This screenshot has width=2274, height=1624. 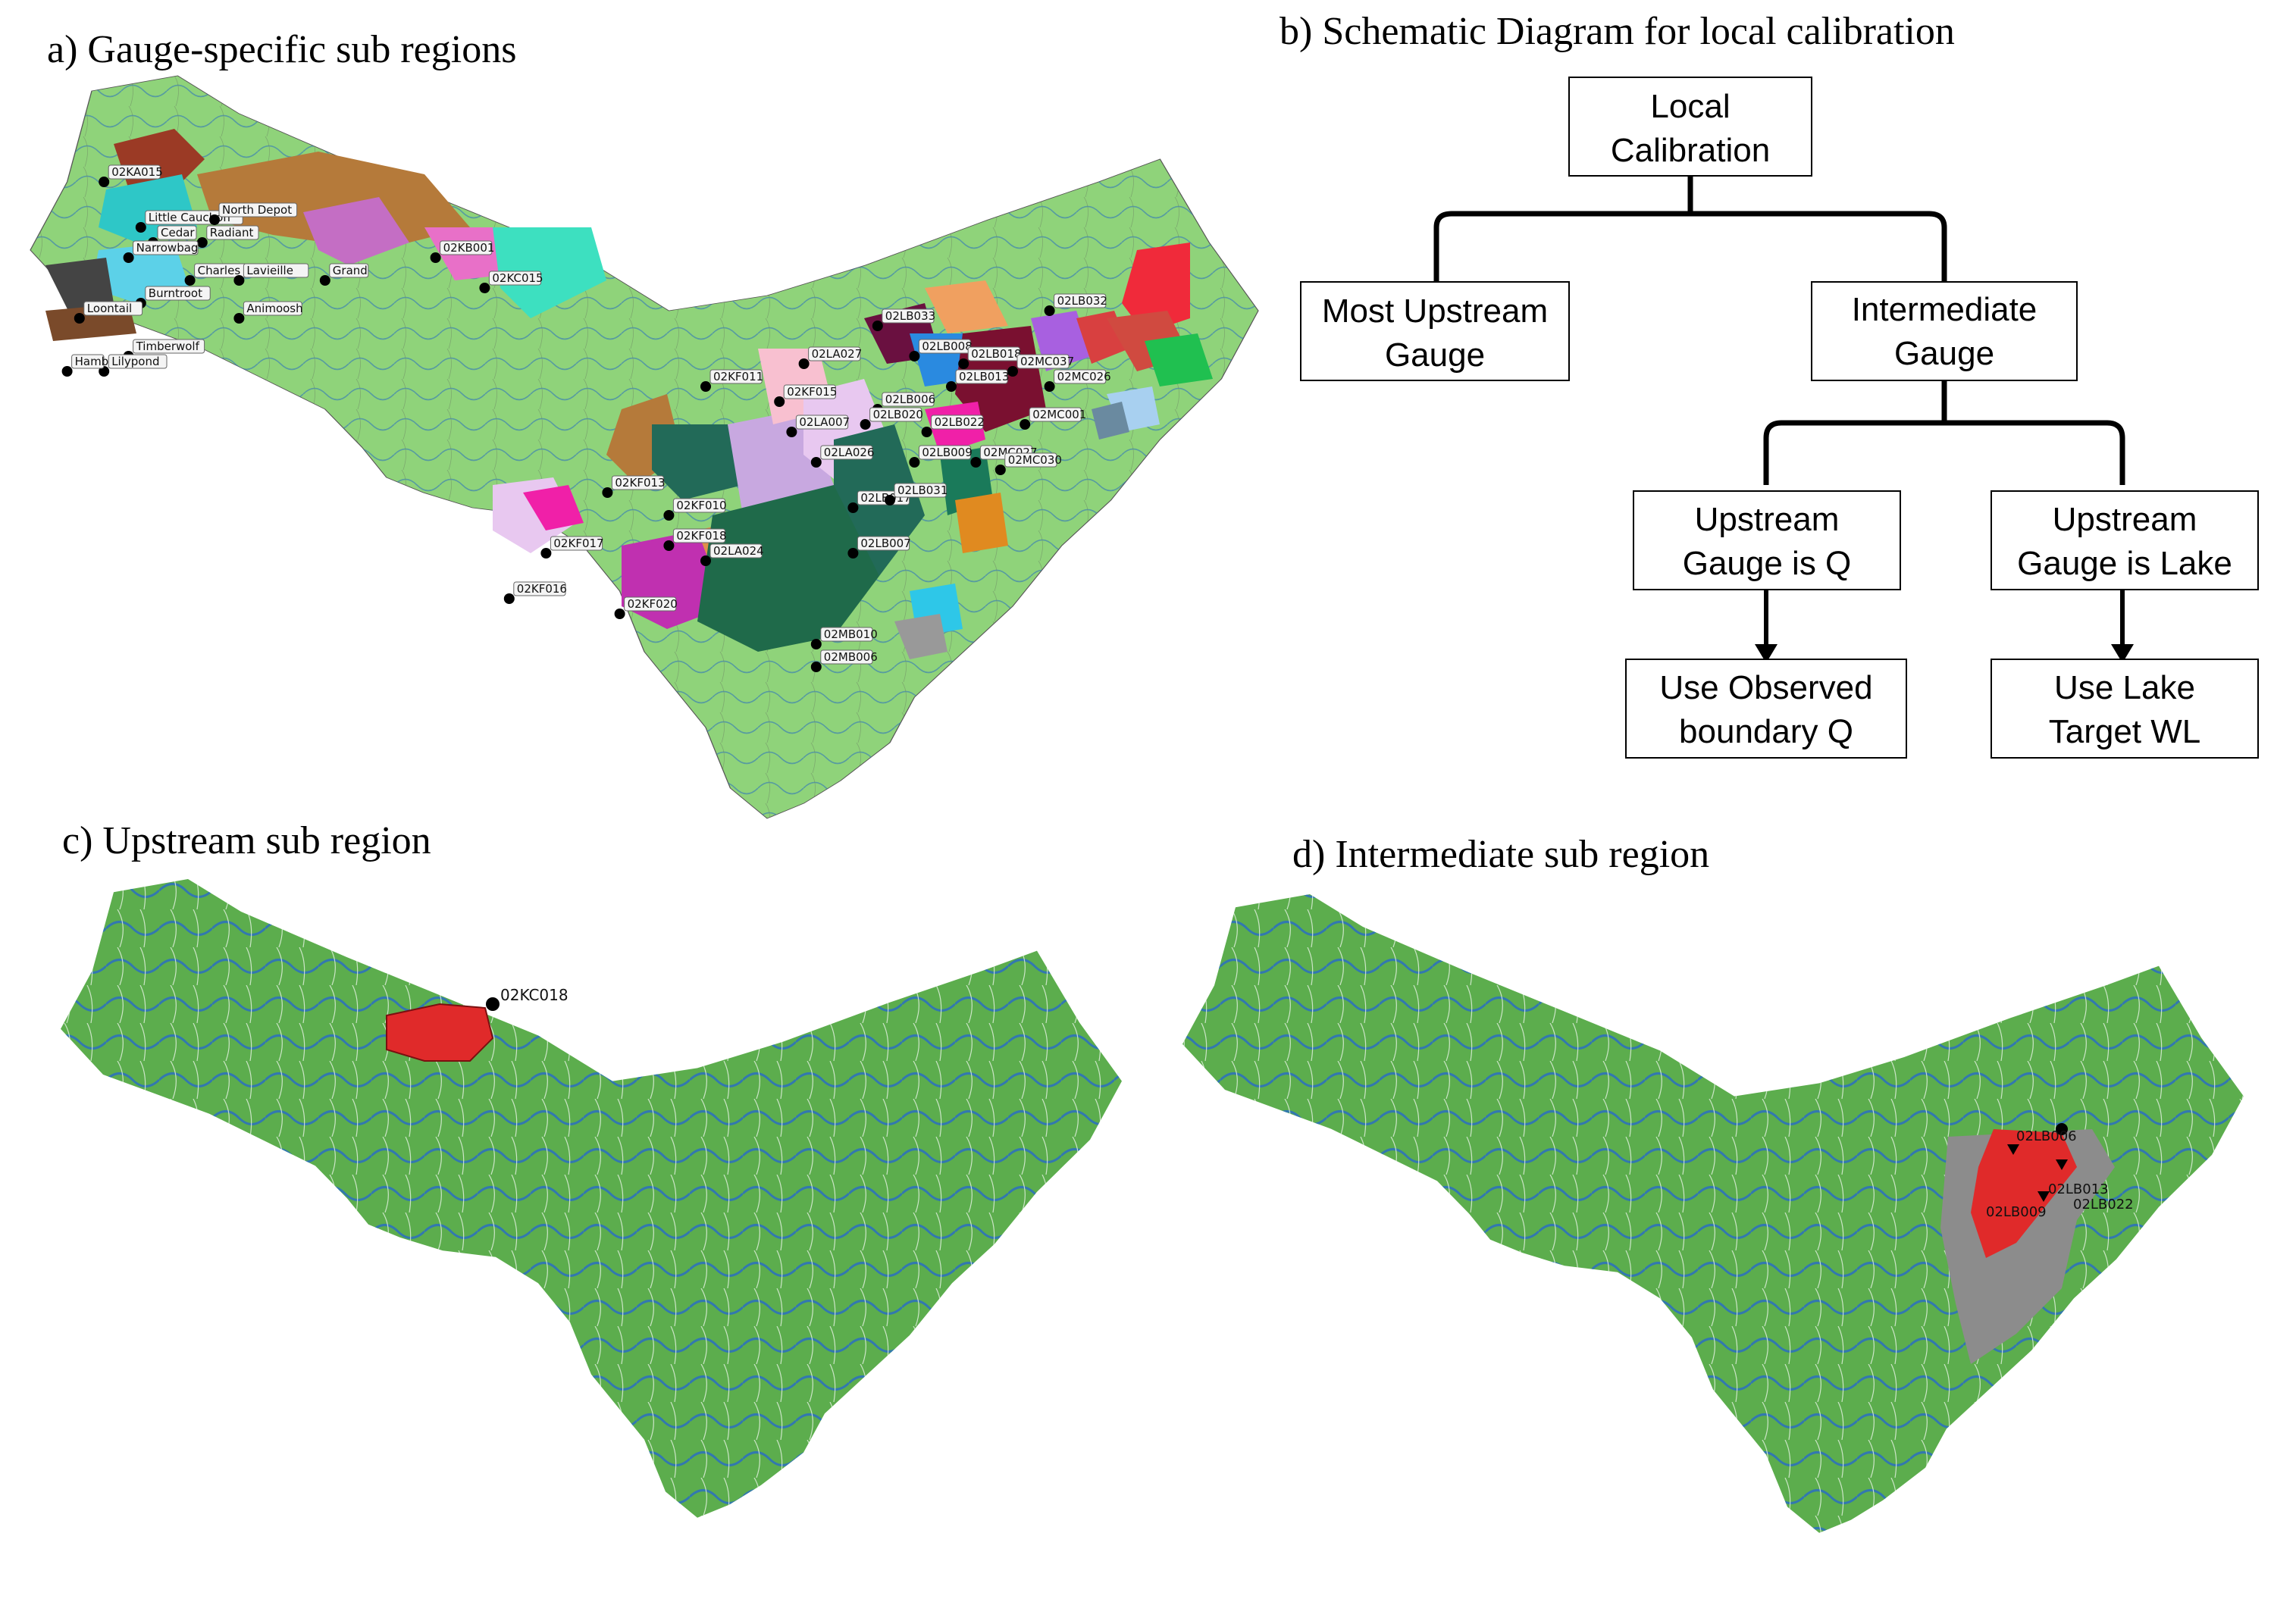 I want to click on gauge-label-a-26: 02KF015, so click(x=812, y=392).